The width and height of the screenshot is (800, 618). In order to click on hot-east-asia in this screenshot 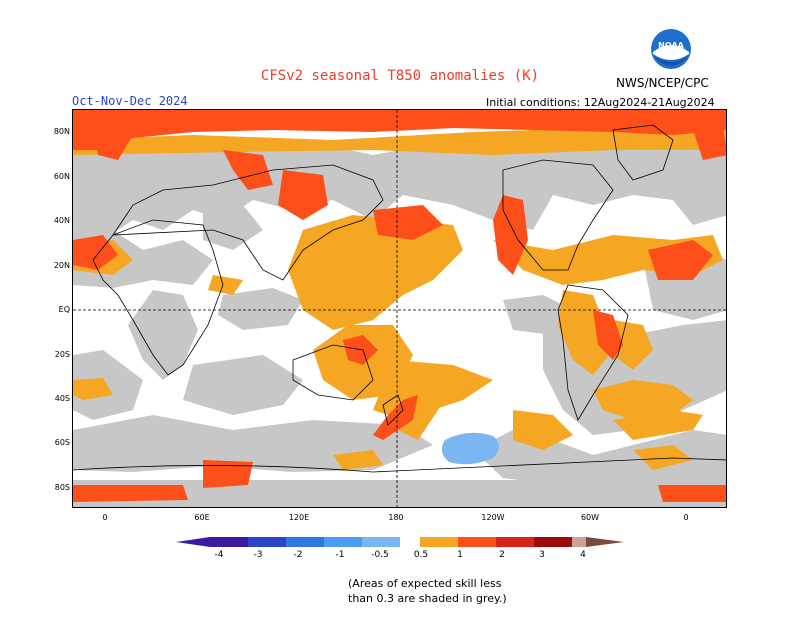, I will do `click(303, 195)`.